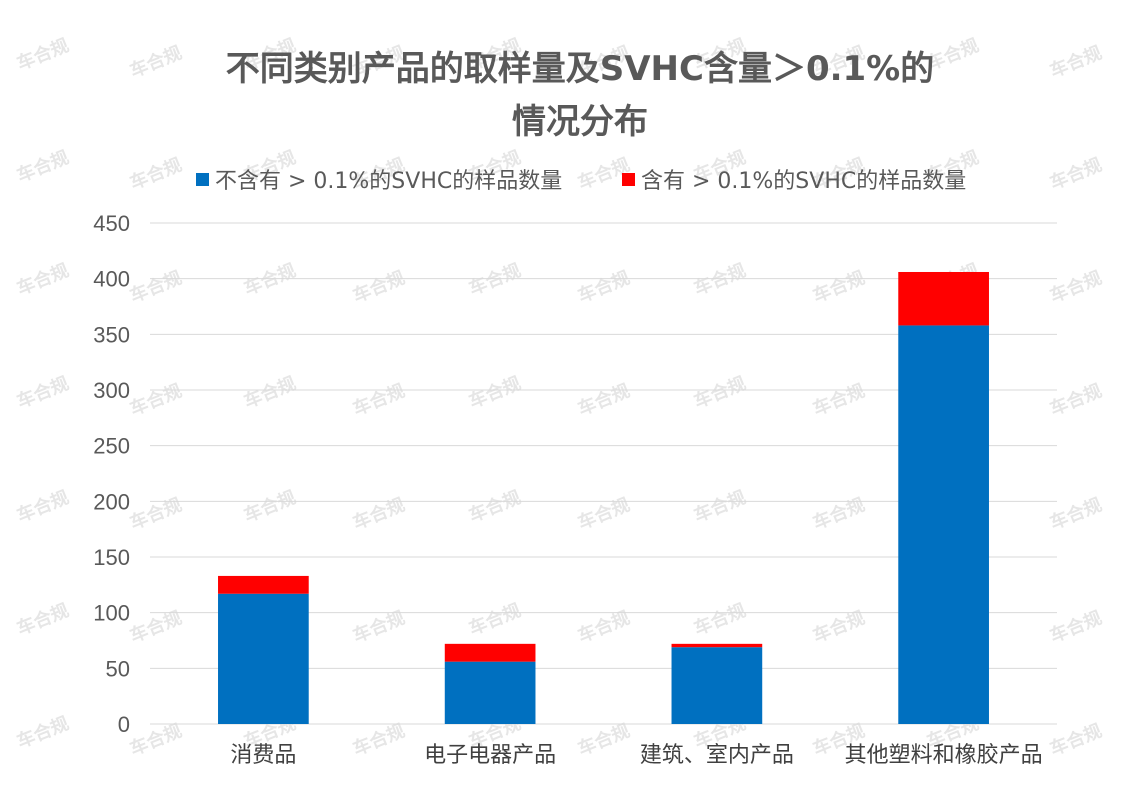 The width and height of the screenshot is (1125, 785). What do you see at coordinates (803, 181) in the screenshot?
I see `legend-label-with-svhc: 含有 > 0.1%的SVHC的样品数量` at bounding box center [803, 181].